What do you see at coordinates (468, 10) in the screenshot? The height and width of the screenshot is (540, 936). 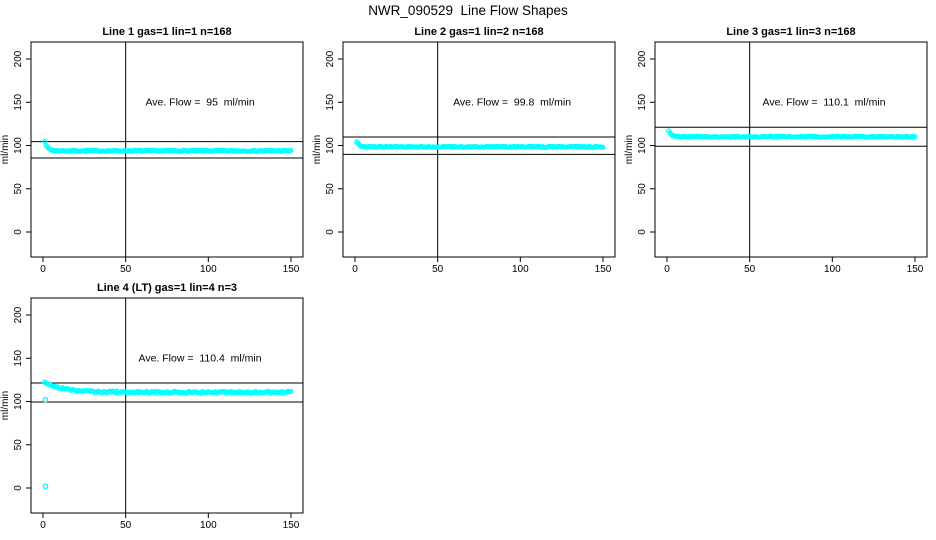 I see `page-title: NWR_090529 Line Flow Shapes` at bounding box center [468, 10].